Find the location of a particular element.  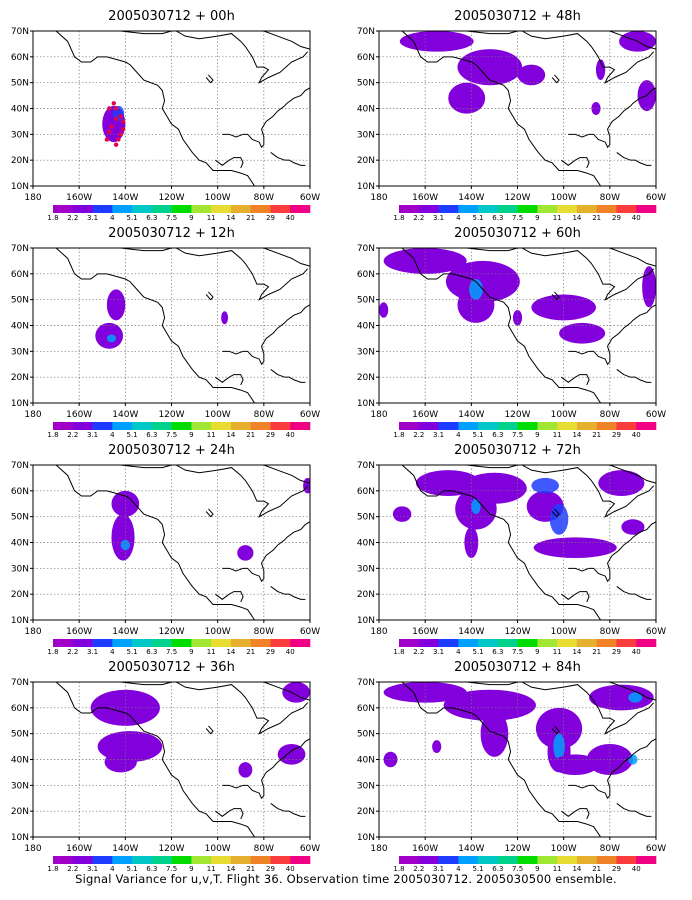

lon-tick-label: 120W is located at coordinates (171, 849).